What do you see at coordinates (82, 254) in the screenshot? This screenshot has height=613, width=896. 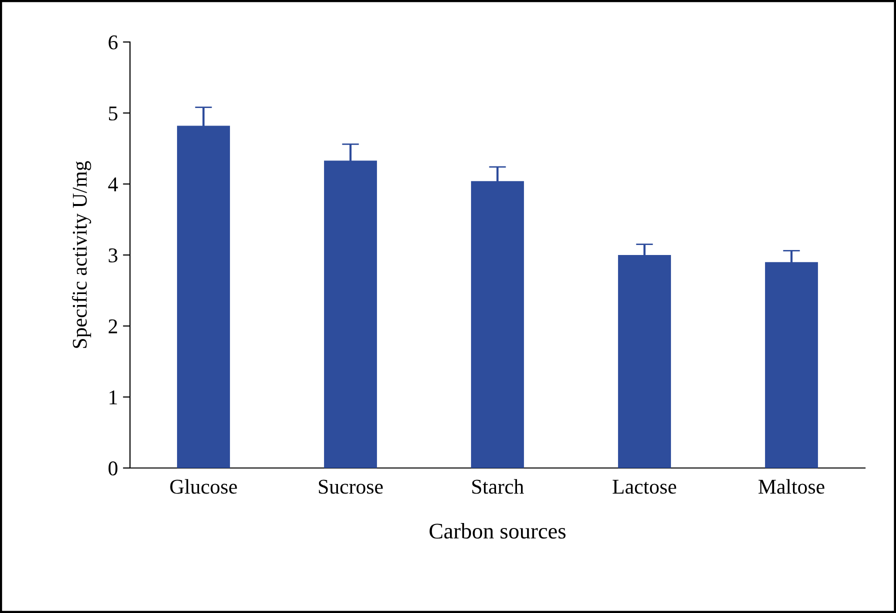 I see `y-axis-title: Specific activity U/mg` at bounding box center [82, 254].